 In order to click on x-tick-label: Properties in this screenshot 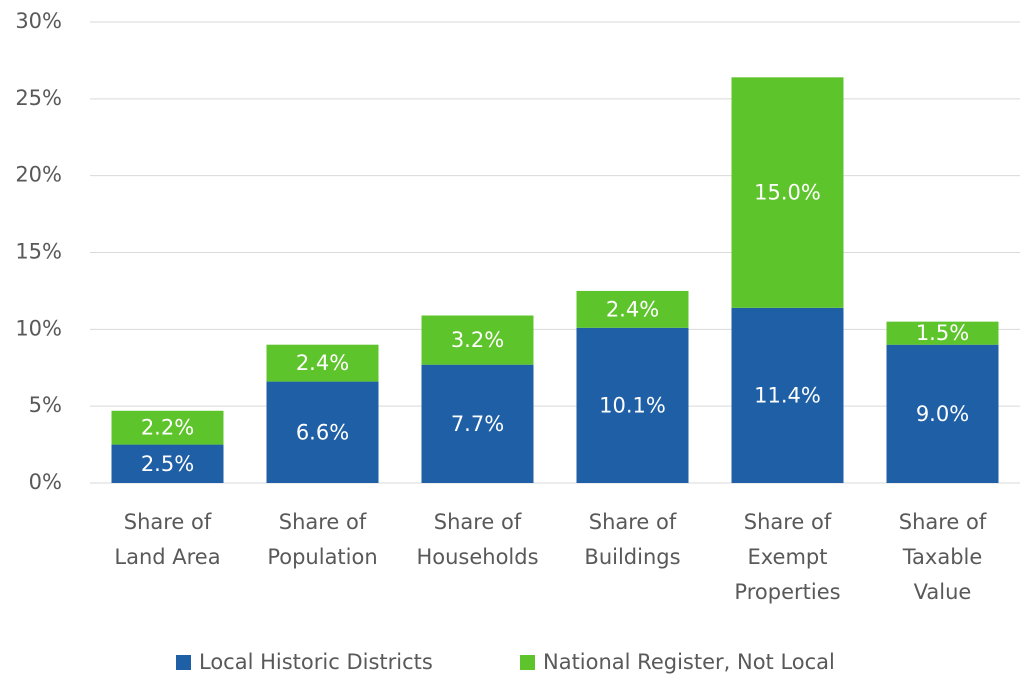, I will do `click(787, 592)`.